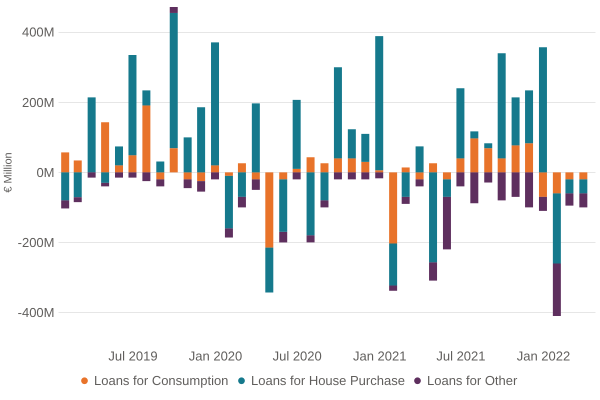 This screenshot has height=400, width=600. What do you see at coordinates (472, 380) in the screenshot?
I see `legend-label: Loans for Other` at bounding box center [472, 380].